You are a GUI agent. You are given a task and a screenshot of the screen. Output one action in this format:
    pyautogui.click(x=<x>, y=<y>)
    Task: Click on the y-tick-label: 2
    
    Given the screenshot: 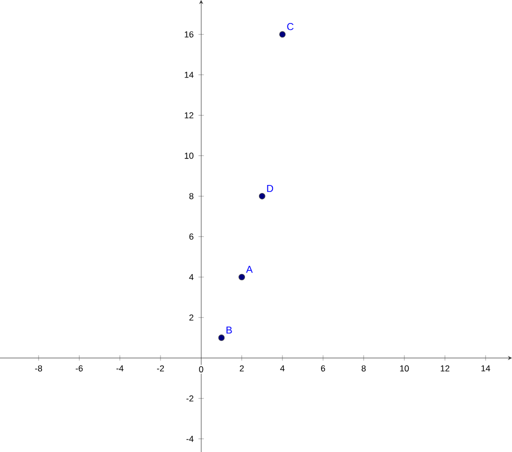 What is the action you would take?
    pyautogui.click(x=191, y=317)
    